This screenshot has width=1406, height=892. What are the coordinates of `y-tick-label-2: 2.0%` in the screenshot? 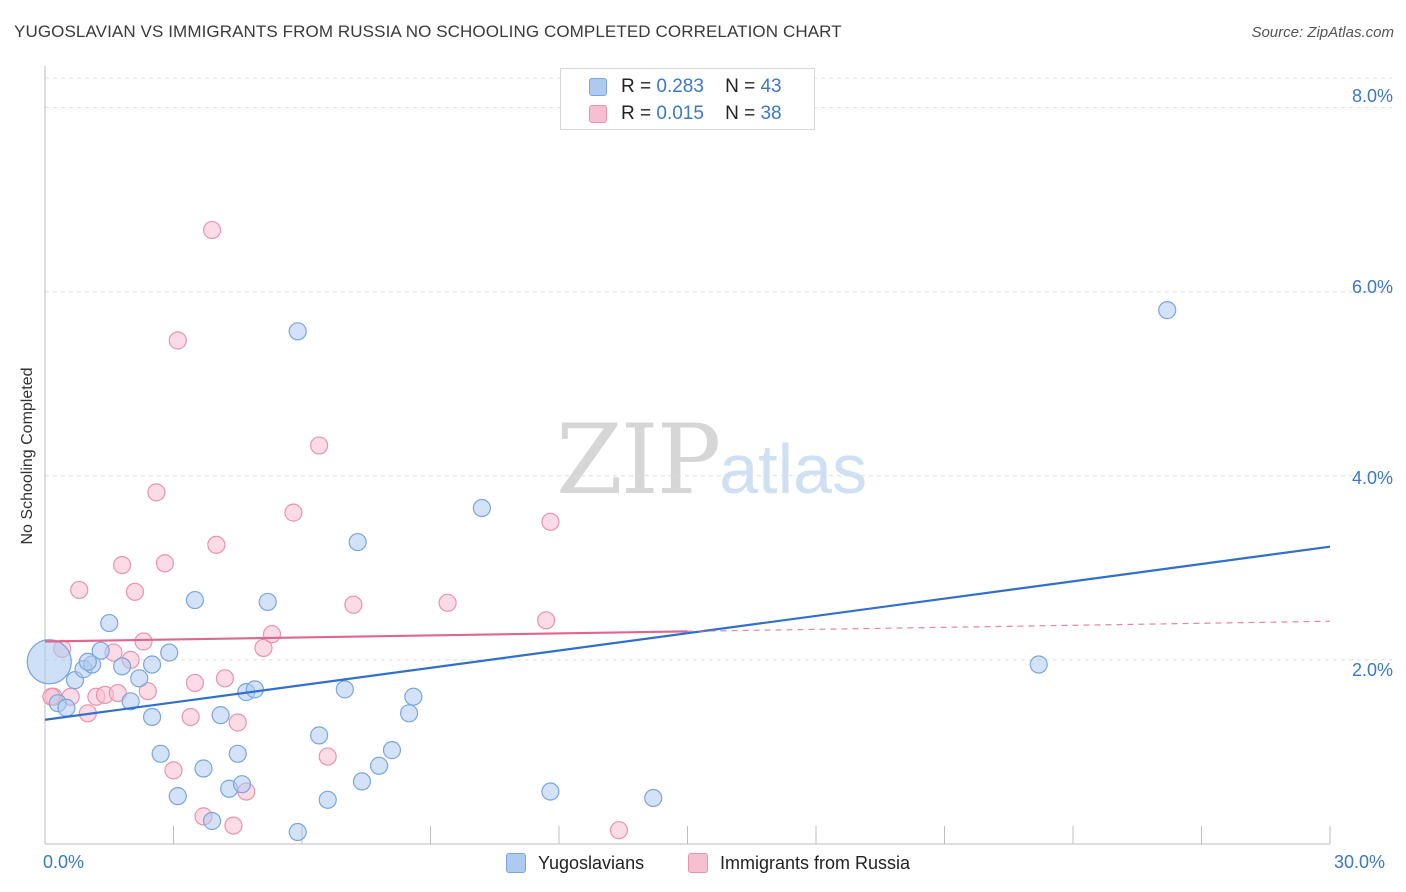 It's located at (1372, 670).